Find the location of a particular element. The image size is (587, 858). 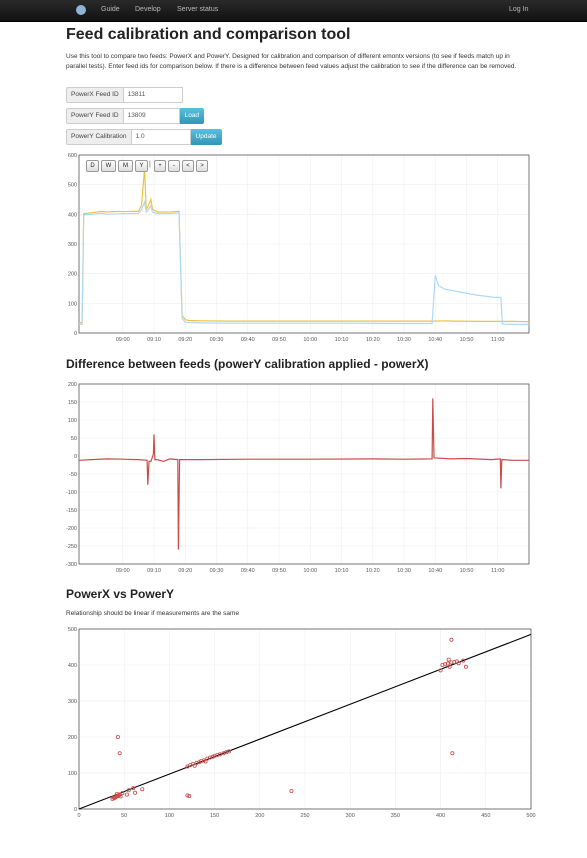

x-tick-label: 100 is located at coordinates (169, 816).